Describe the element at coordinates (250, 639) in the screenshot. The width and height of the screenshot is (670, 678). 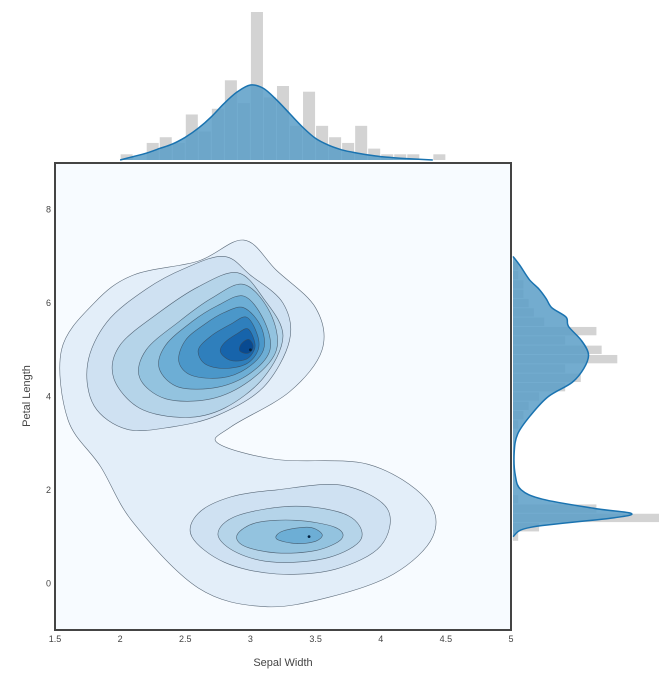
I see `x-tick-label: 3` at that location.